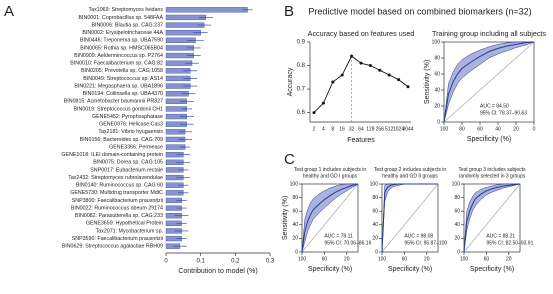  I want to click on x-axis-label: Features, so click(361, 140).